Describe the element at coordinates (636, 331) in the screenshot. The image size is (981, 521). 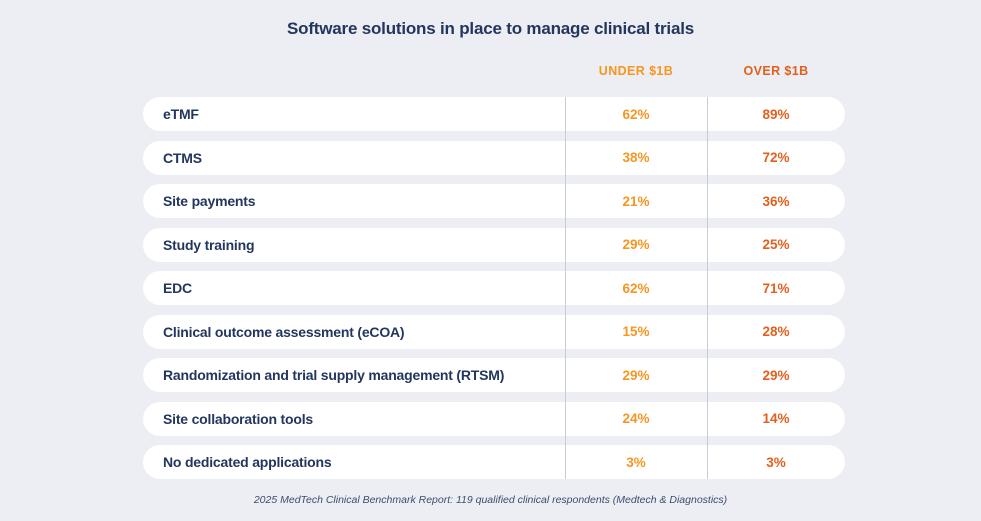
I see `row-value-under: 15%` at that location.